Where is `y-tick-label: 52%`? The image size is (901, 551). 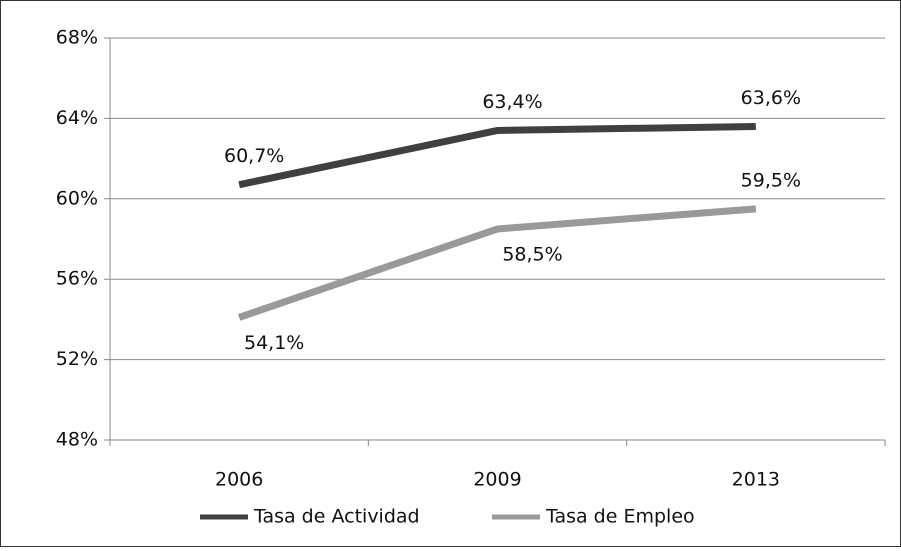 y-tick-label: 52% is located at coordinates (77, 359).